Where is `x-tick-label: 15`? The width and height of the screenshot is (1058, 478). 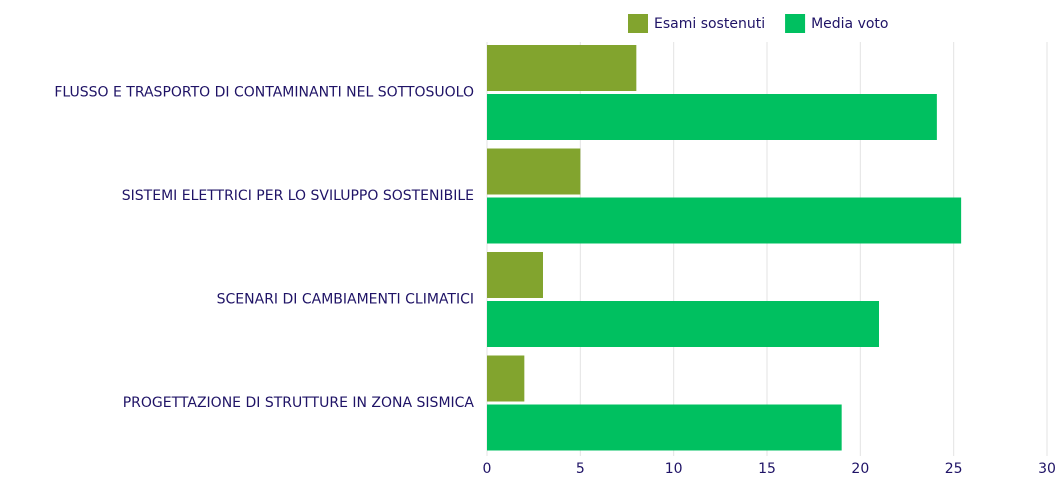
x-tick-label: 15 is located at coordinates (767, 469).